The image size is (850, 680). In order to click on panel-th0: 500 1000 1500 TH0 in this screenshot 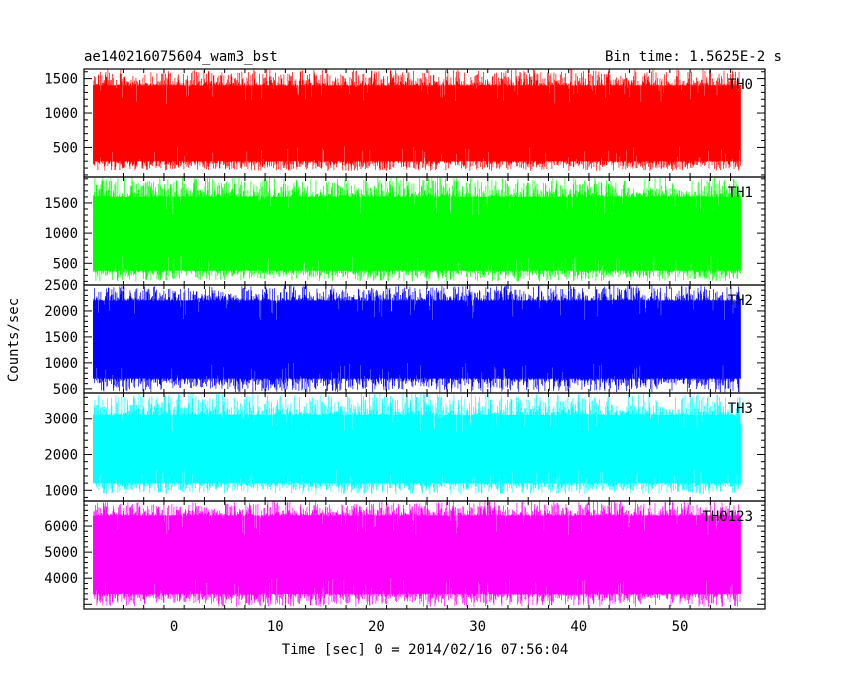, I will do `click(405, 123)`.